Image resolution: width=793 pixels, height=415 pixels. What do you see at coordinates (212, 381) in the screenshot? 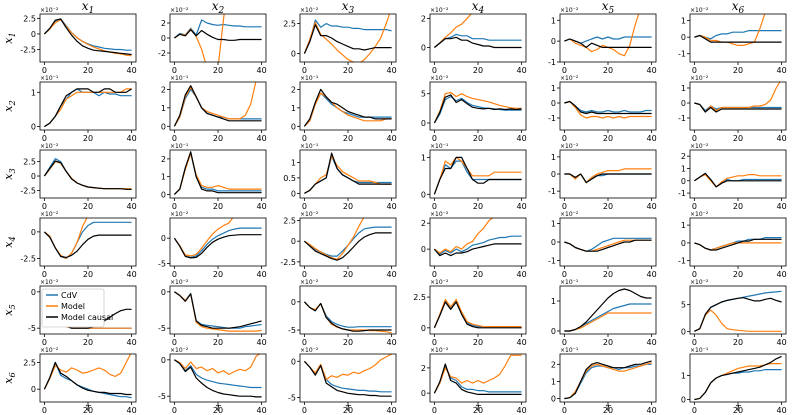
I see `subplot-r6-c2: -5 0 0 20 40 ×10⁻²` at bounding box center [212, 381].